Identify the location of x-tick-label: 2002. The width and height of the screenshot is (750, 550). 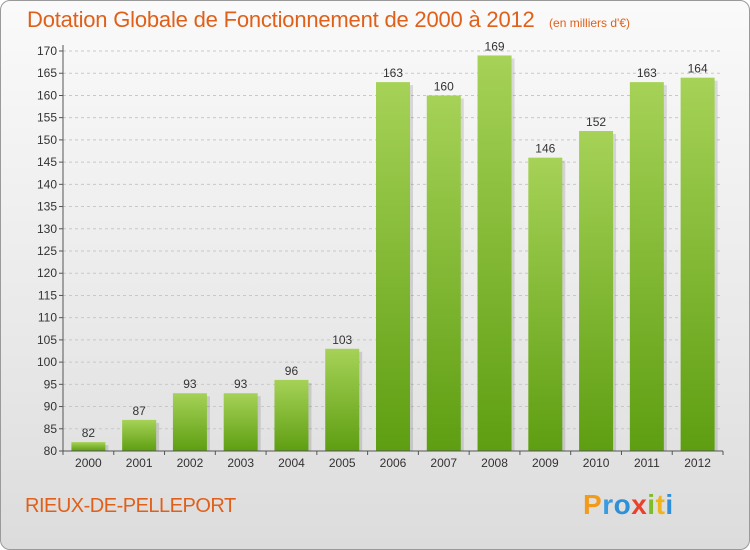
(190, 463).